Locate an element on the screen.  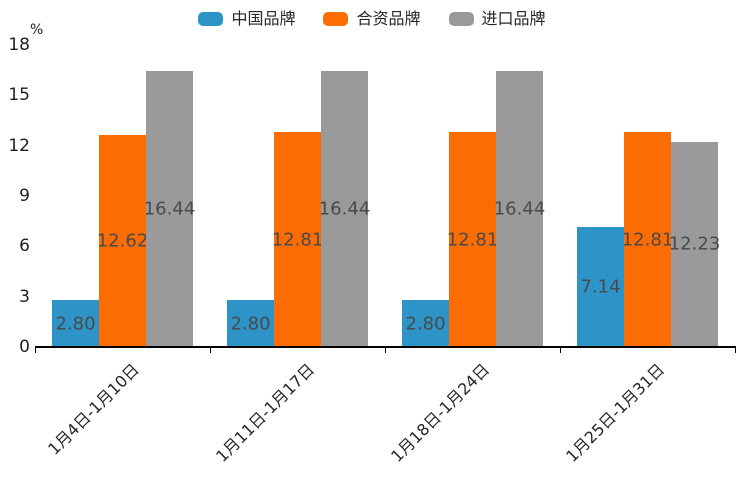
bar-合资品牌-0 is located at coordinates (122, 241).